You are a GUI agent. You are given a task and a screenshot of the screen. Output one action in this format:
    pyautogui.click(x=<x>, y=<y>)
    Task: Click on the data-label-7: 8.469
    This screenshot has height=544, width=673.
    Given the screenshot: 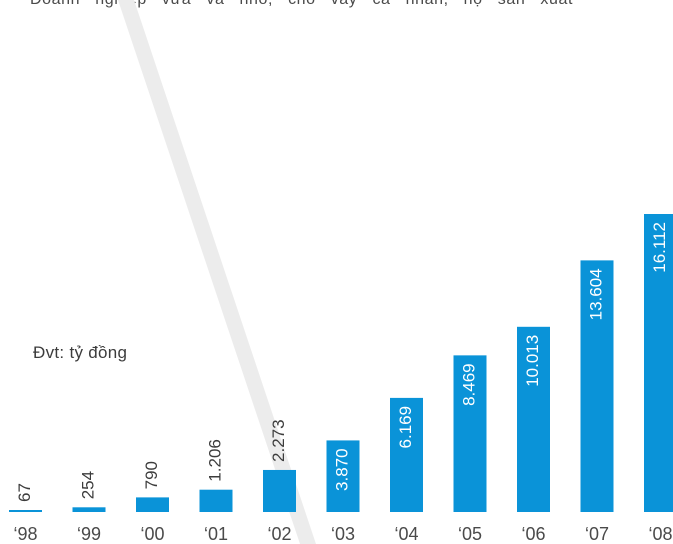 What is the action you would take?
    pyautogui.click(x=468, y=384)
    